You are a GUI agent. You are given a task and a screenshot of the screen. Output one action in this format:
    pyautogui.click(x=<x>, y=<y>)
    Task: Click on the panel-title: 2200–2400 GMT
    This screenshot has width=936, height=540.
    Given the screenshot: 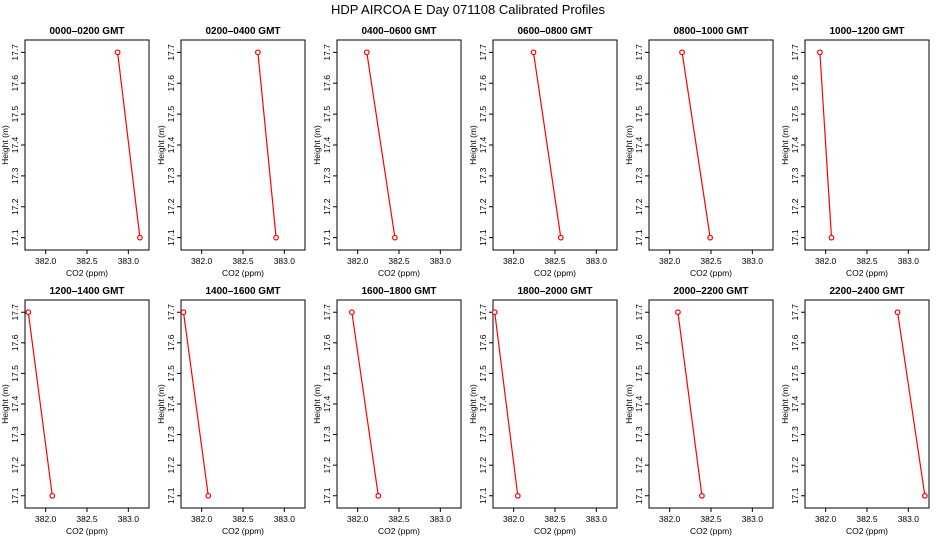 What is the action you would take?
    pyautogui.click(x=866, y=291)
    